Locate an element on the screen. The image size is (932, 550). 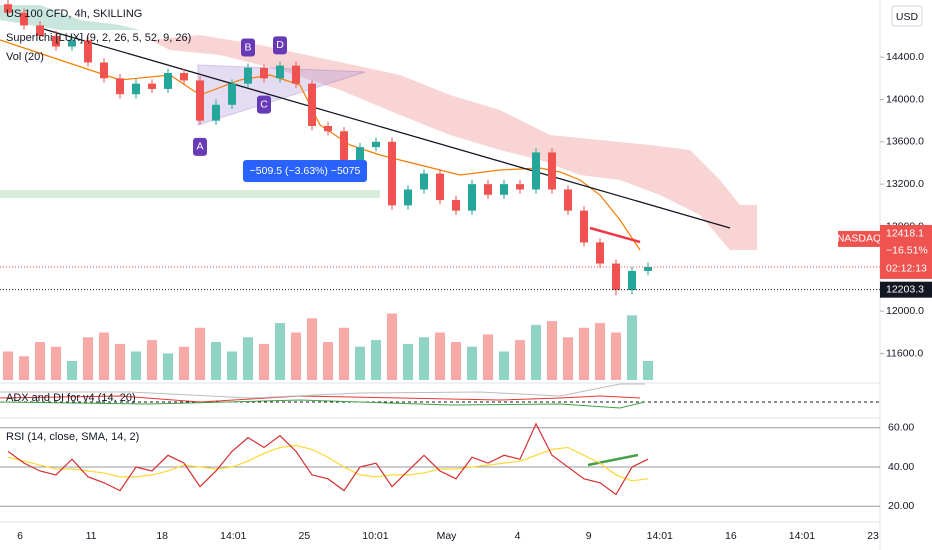
rsi-sma-line is located at coordinates (328, 463).